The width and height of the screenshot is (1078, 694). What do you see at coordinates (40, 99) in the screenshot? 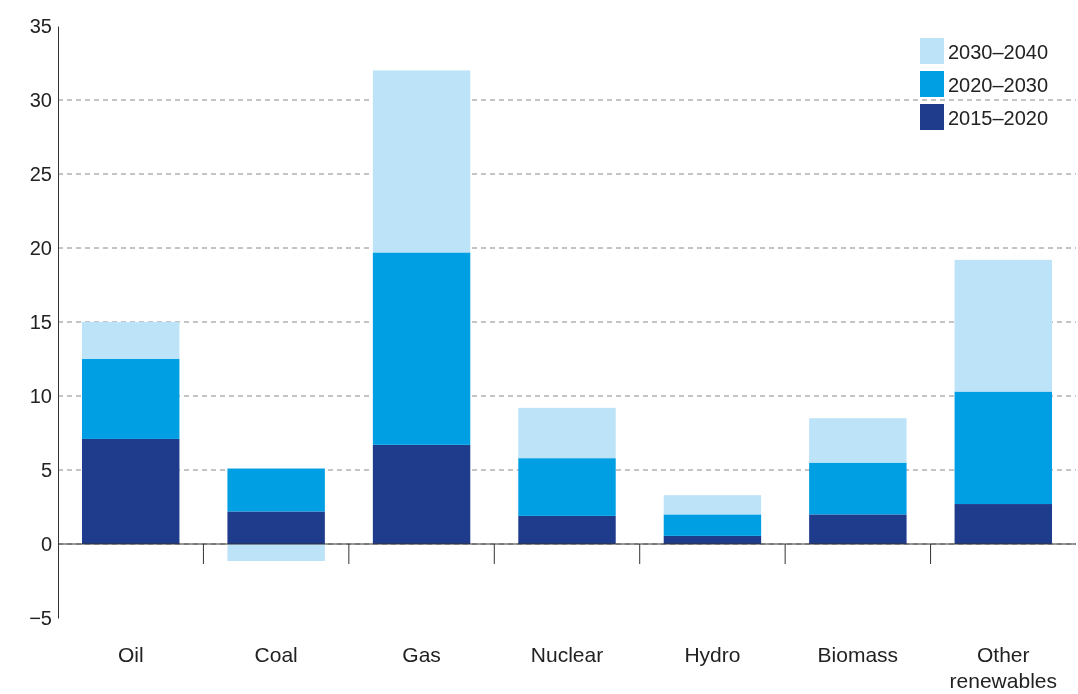
I see `y-tick-label: 30` at bounding box center [40, 99].